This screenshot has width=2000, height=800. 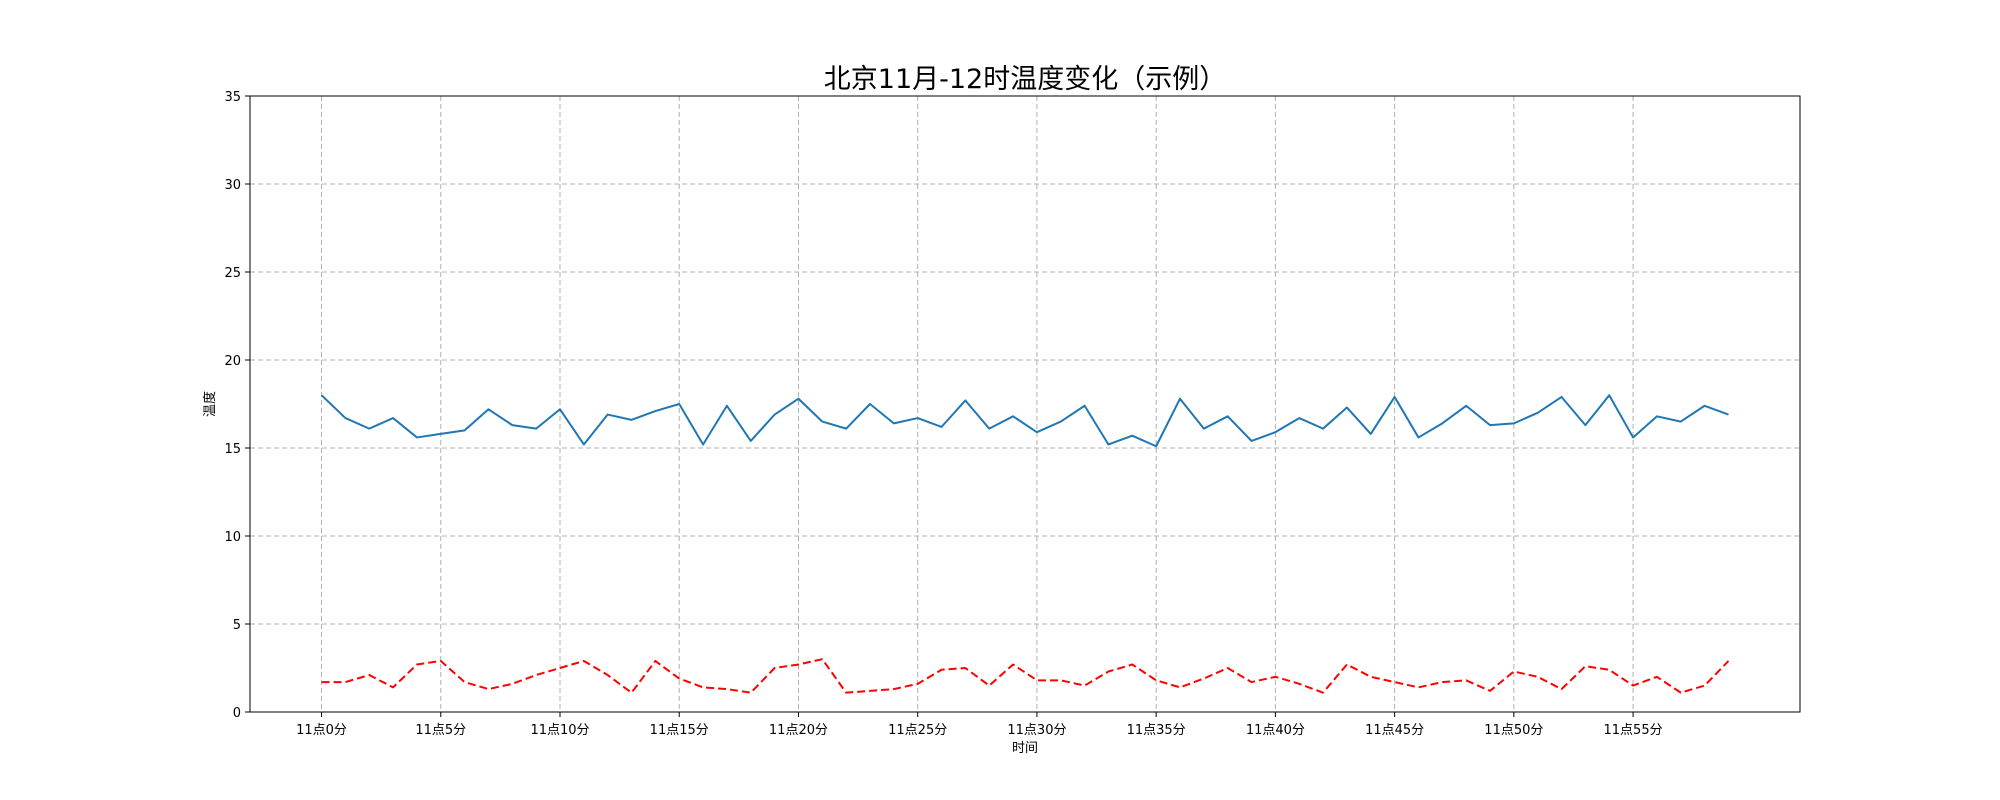 What do you see at coordinates (1156, 730) in the screenshot?
I see `x-tick-label: 11点35分` at bounding box center [1156, 730].